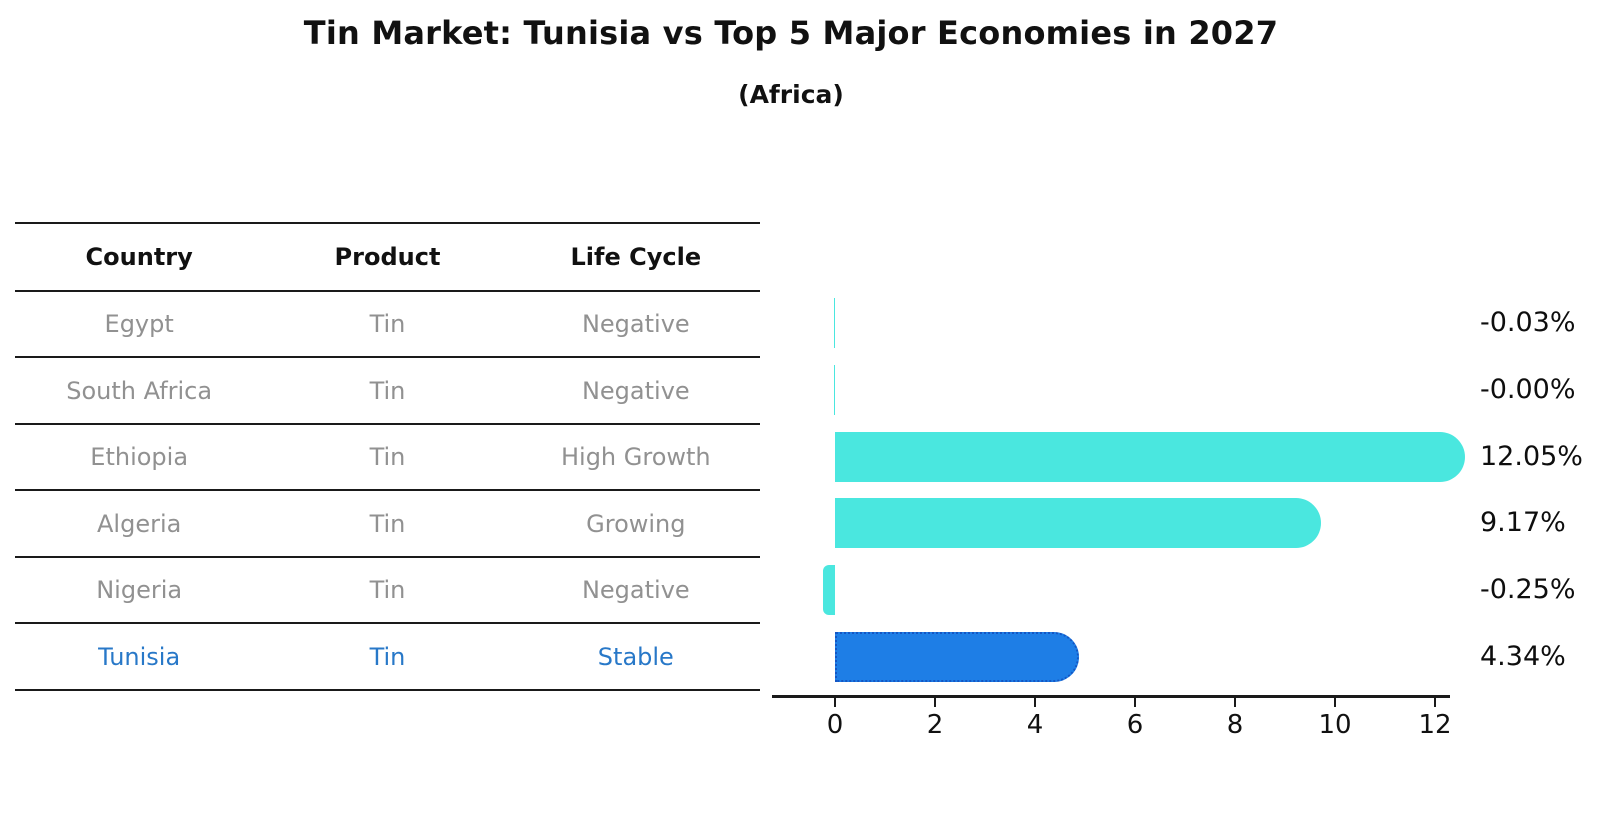 This screenshot has height=823, width=1604. I want to click on country-cell: Egypt, so click(139, 324).